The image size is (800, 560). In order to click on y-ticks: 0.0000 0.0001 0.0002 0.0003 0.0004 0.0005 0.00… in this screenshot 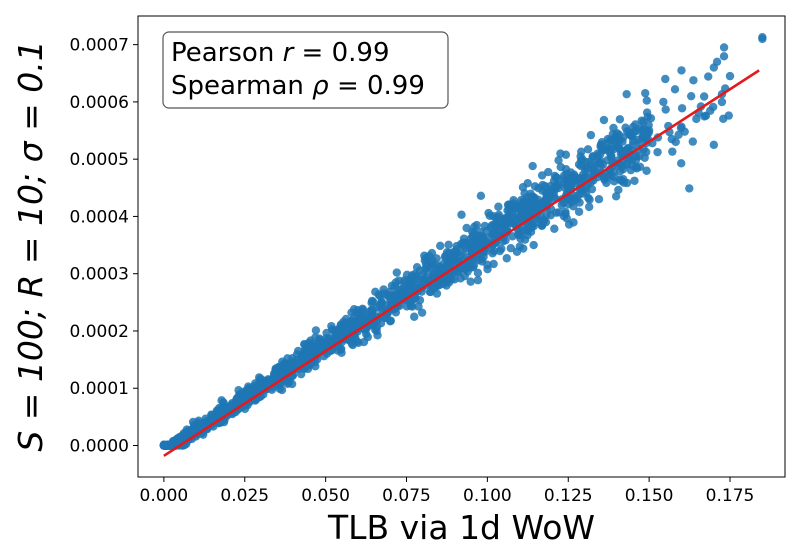, I will do `click(104, 246)`.